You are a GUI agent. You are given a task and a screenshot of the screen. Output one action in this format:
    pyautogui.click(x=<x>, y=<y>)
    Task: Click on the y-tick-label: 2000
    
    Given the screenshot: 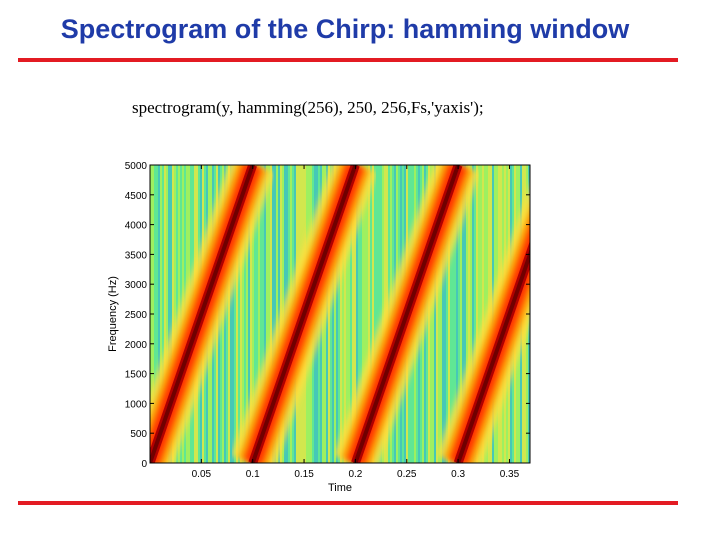 What is the action you would take?
    pyautogui.click(x=136, y=345)
    